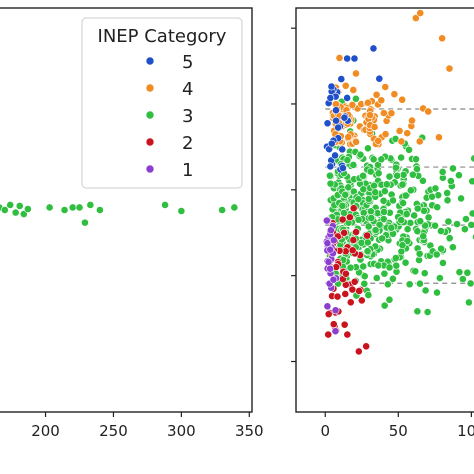 The height and width of the screenshot is (474, 474). I want to click on left-data-points, so click(119, 214).